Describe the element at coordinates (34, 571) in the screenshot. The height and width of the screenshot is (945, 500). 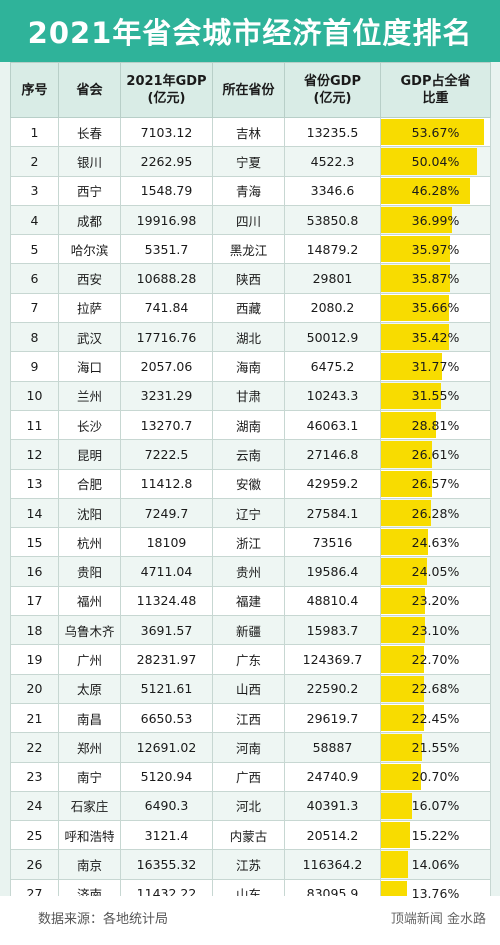
I see `cell-rank: 16` at that location.